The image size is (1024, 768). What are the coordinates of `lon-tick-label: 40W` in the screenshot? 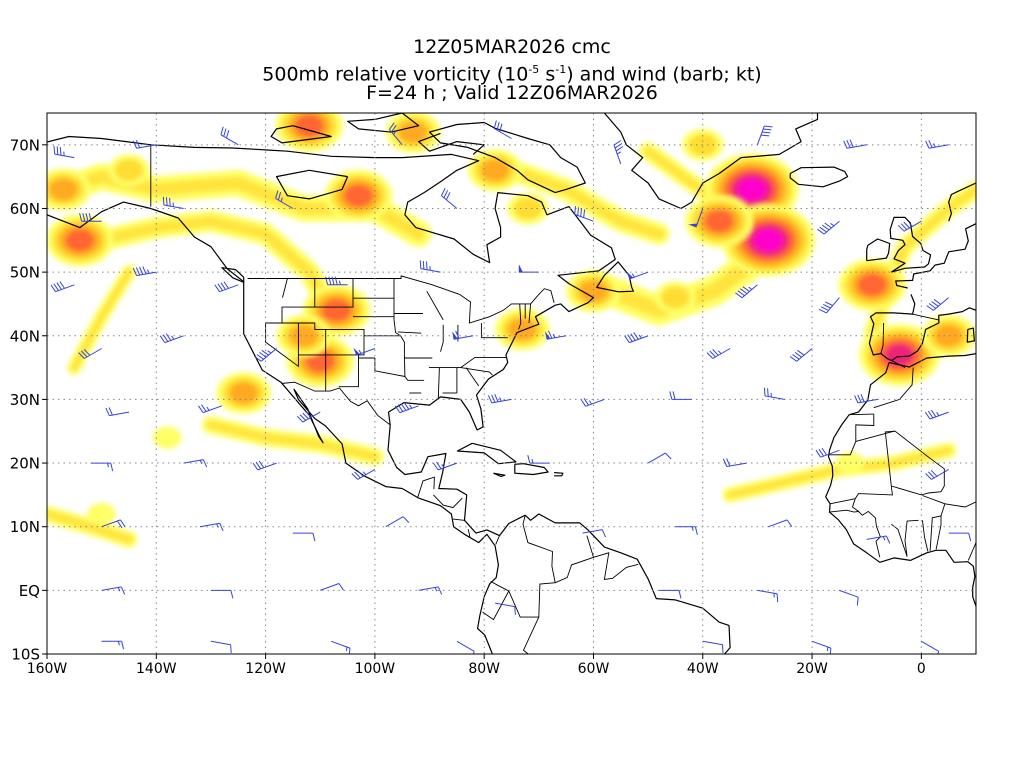 It's located at (703, 669).